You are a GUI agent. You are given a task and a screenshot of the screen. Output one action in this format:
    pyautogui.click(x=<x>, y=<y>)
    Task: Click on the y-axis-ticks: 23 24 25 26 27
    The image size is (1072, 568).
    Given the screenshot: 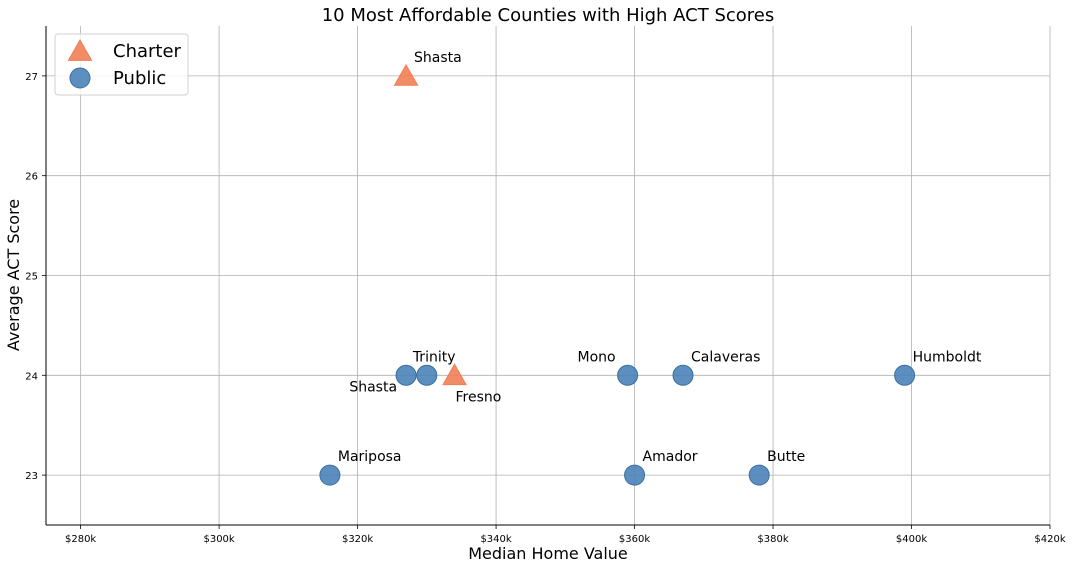 What is the action you would take?
    pyautogui.click(x=35, y=277)
    